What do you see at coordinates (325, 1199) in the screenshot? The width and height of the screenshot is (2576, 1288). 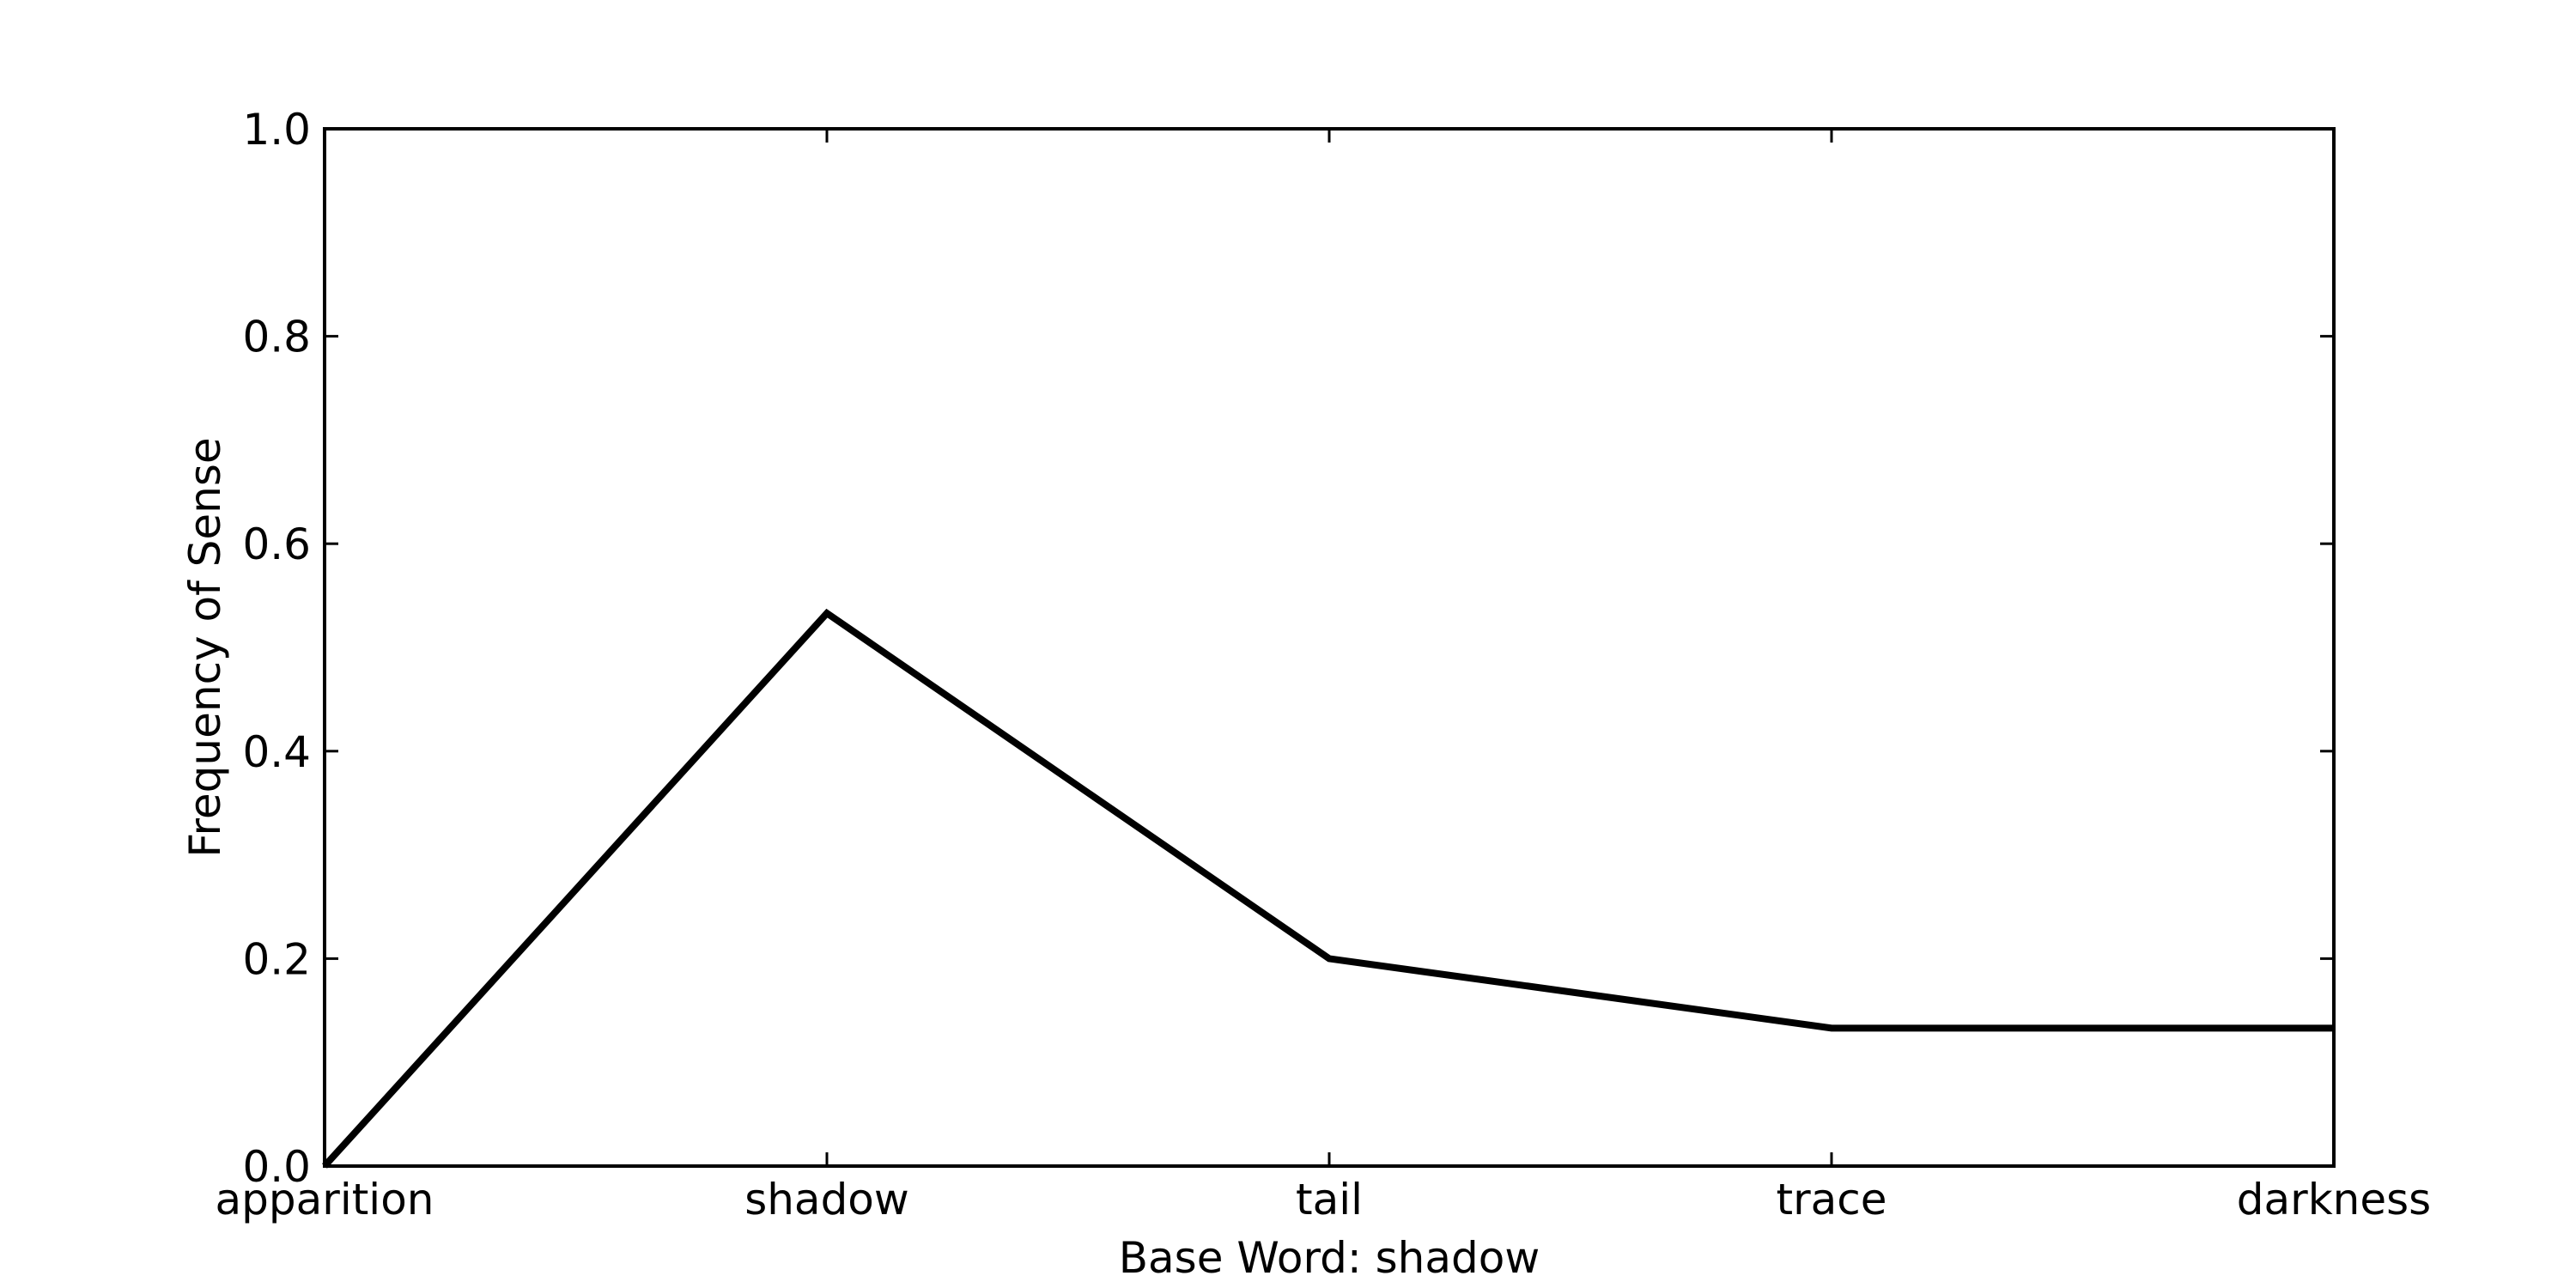 I see `x-tick-label: apparition` at bounding box center [325, 1199].